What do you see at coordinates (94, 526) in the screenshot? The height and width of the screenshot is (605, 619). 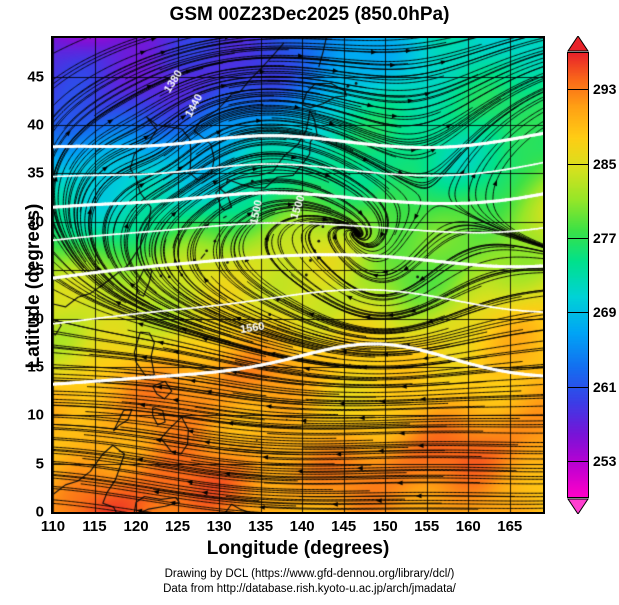 I see `x-tick-label: 115` at bounding box center [94, 526].